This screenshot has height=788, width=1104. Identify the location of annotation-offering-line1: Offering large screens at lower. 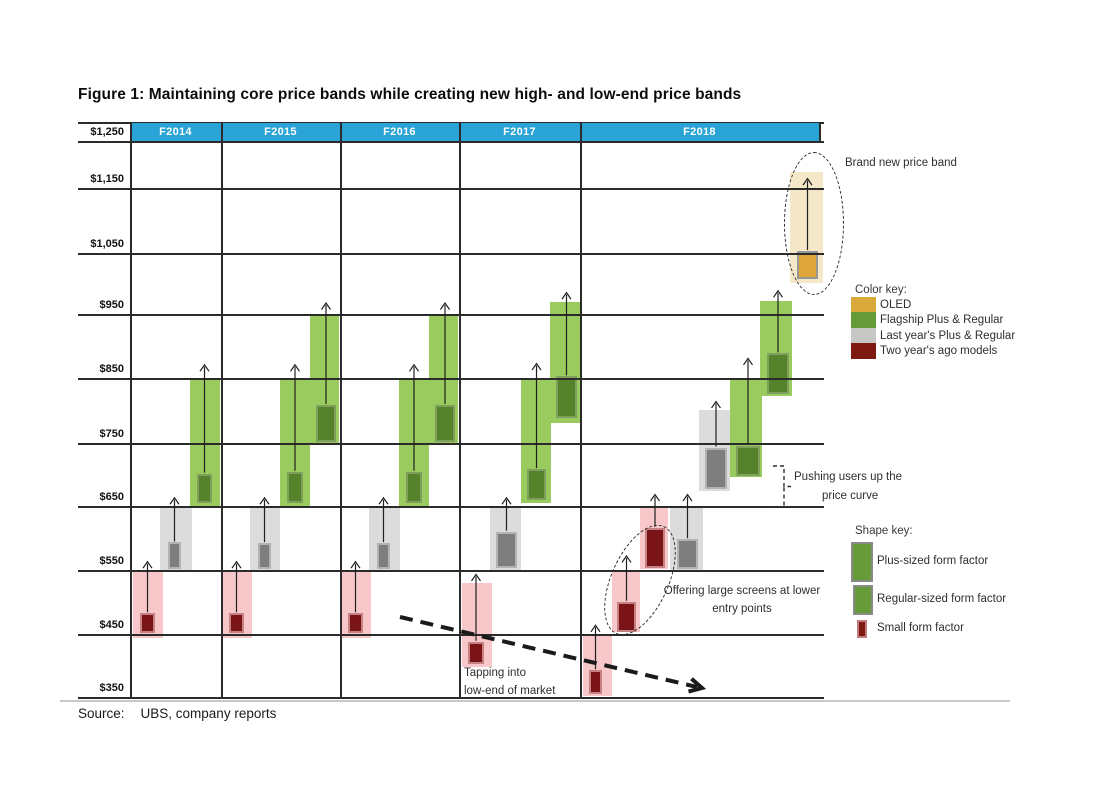
(742, 591).